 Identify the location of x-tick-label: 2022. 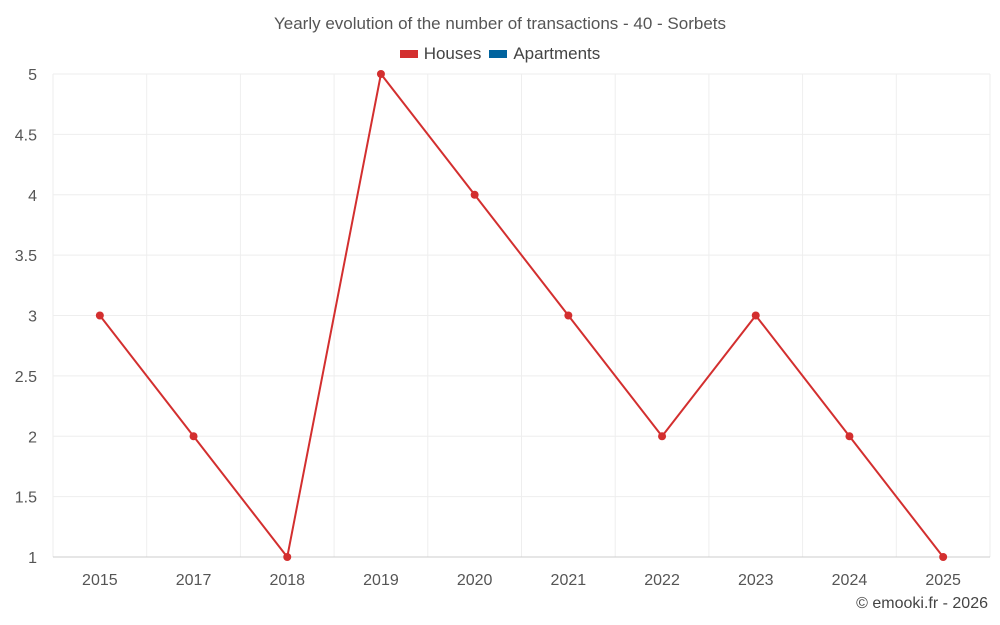
(662, 580).